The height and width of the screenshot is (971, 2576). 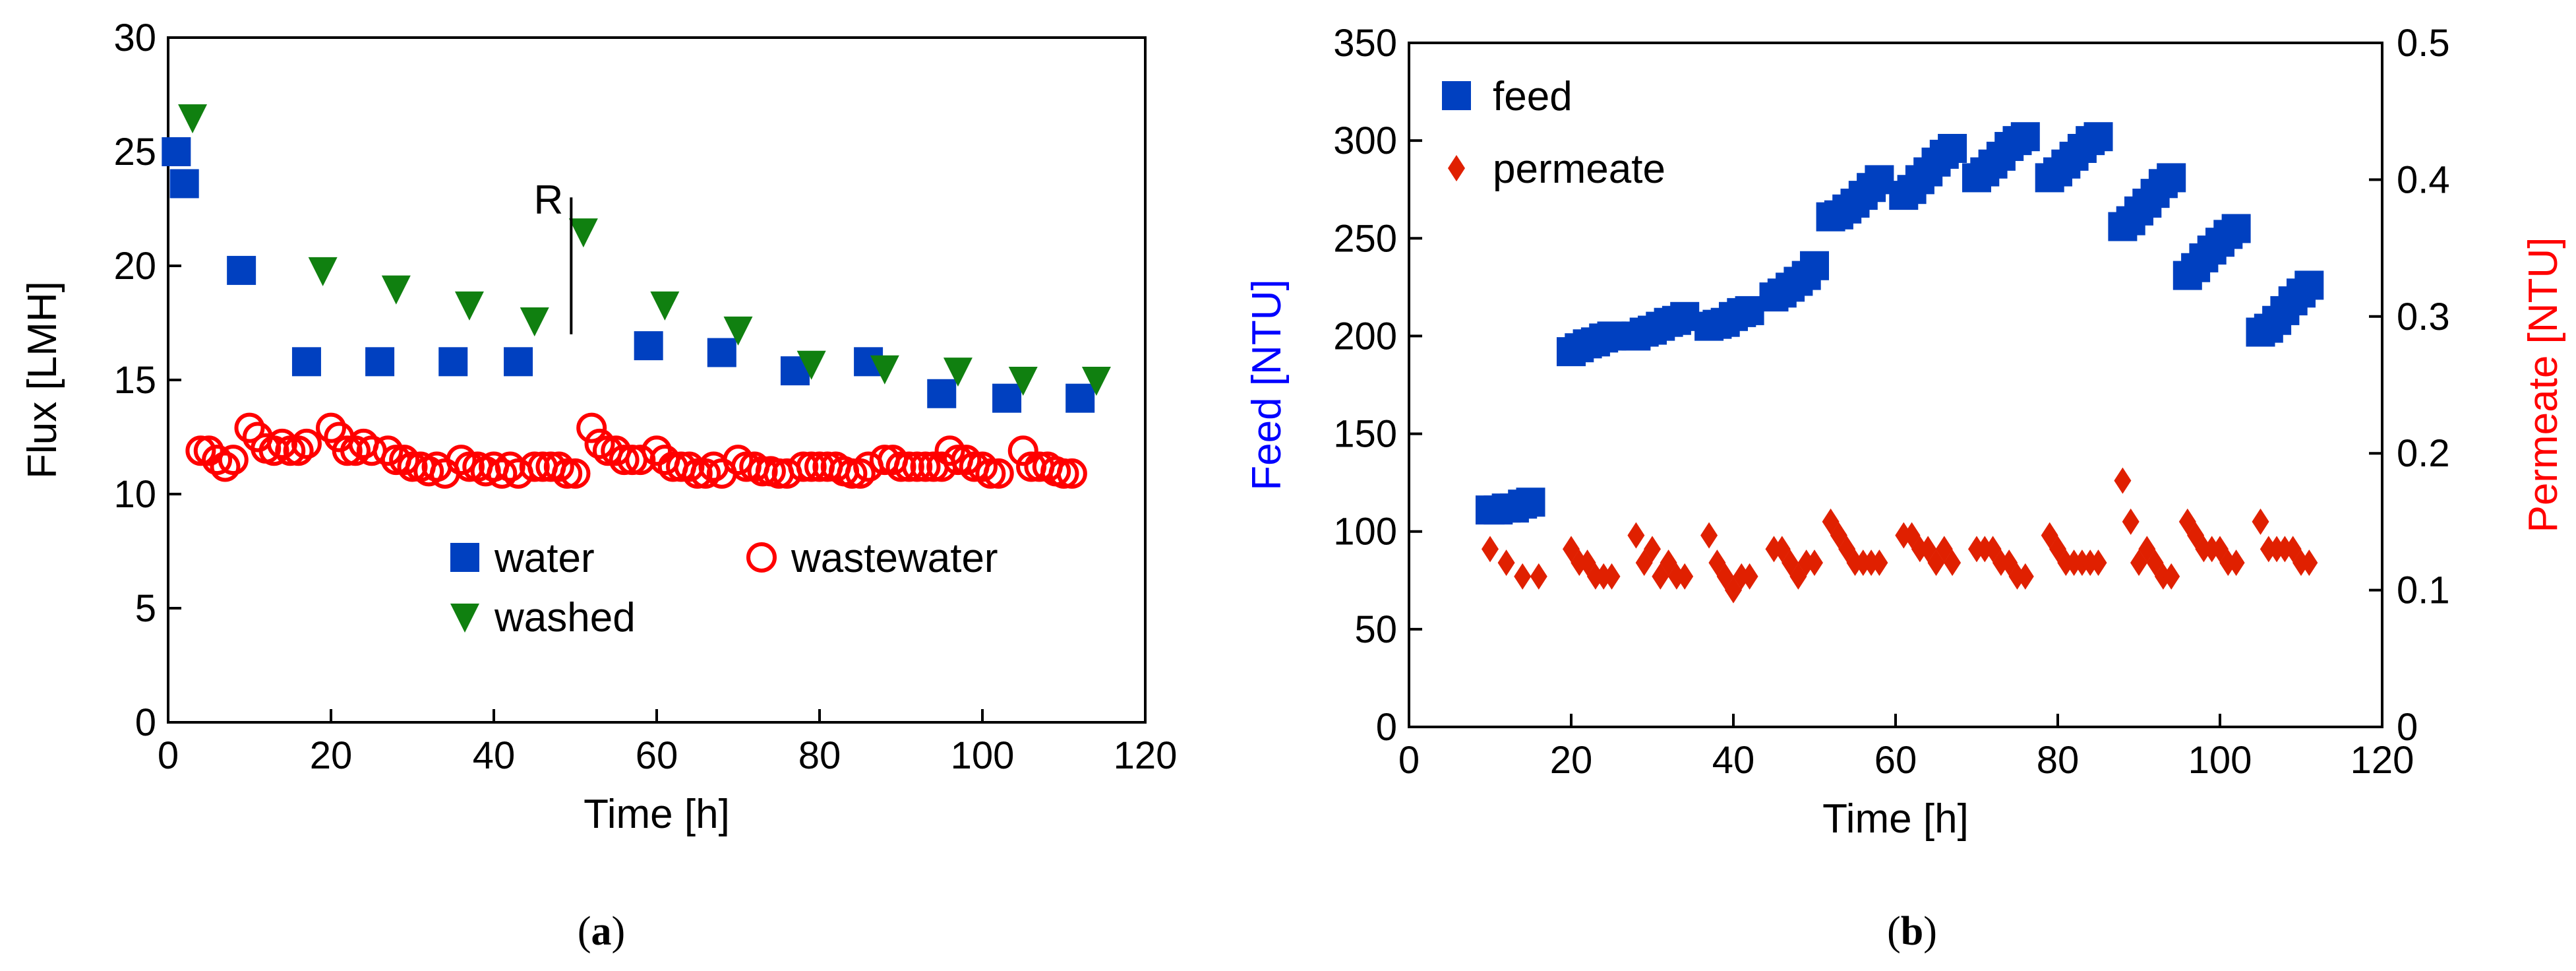 I want to click on x-tick-label: 80, so click(x=819, y=755).